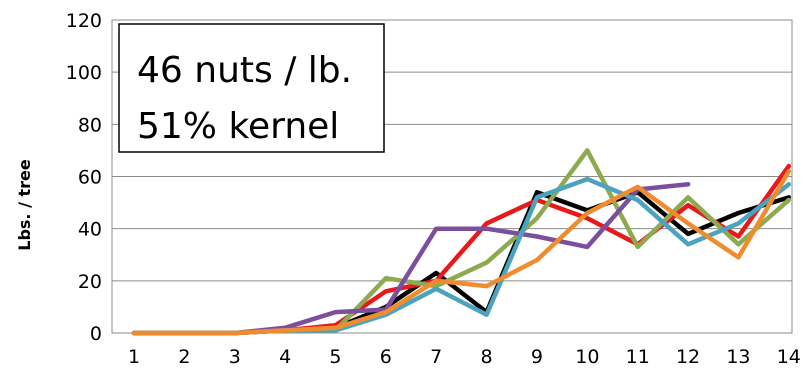 The height and width of the screenshot is (374, 806). I want to click on x-tick-label: 7, so click(436, 357).